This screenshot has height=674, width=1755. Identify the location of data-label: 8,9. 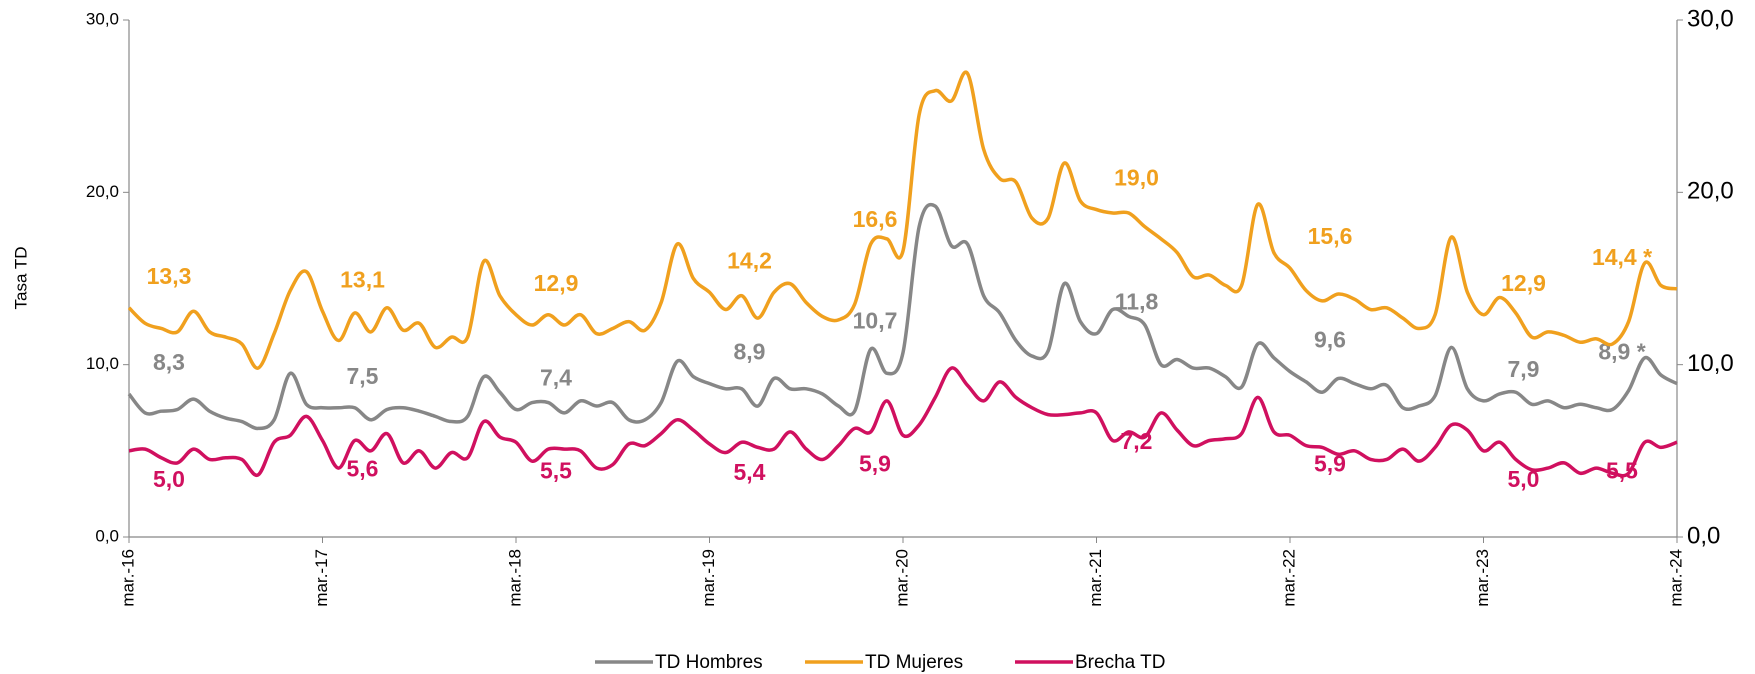
(750, 352).